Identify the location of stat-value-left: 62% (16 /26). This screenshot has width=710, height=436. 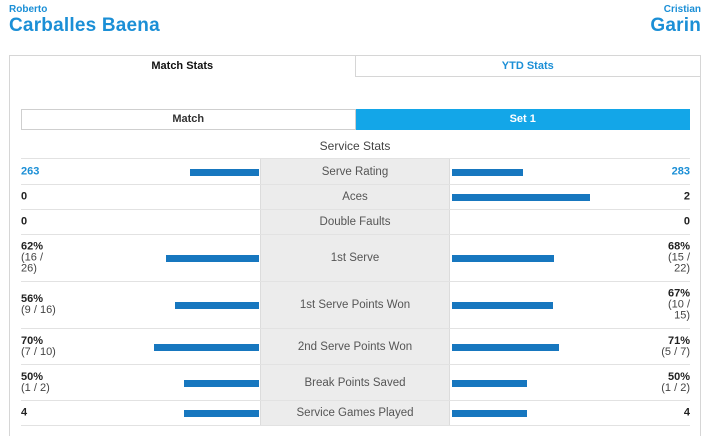
(32, 257).